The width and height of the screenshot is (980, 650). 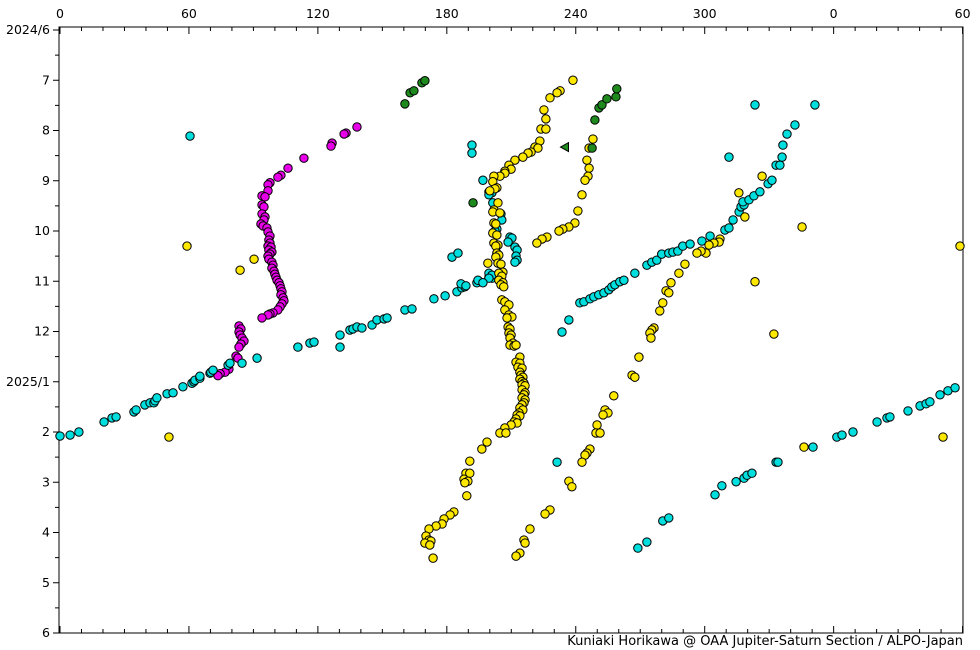 I want to click on y-tick-label: 8, so click(x=46, y=130).